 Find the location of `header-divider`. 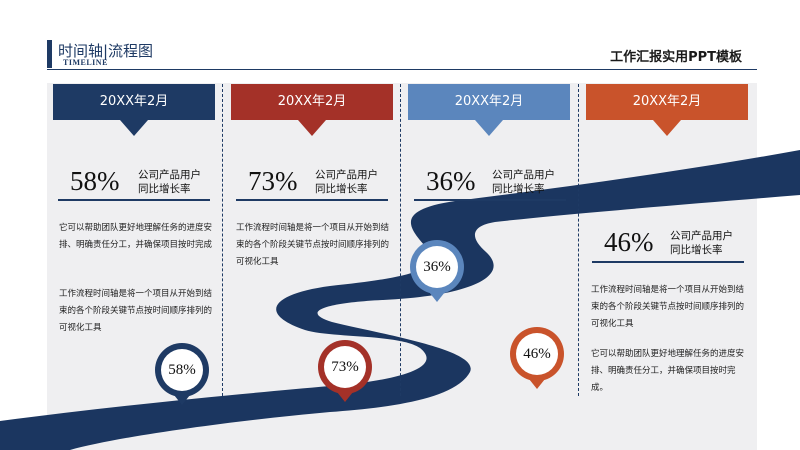

header-divider is located at coordinates (402, 69).